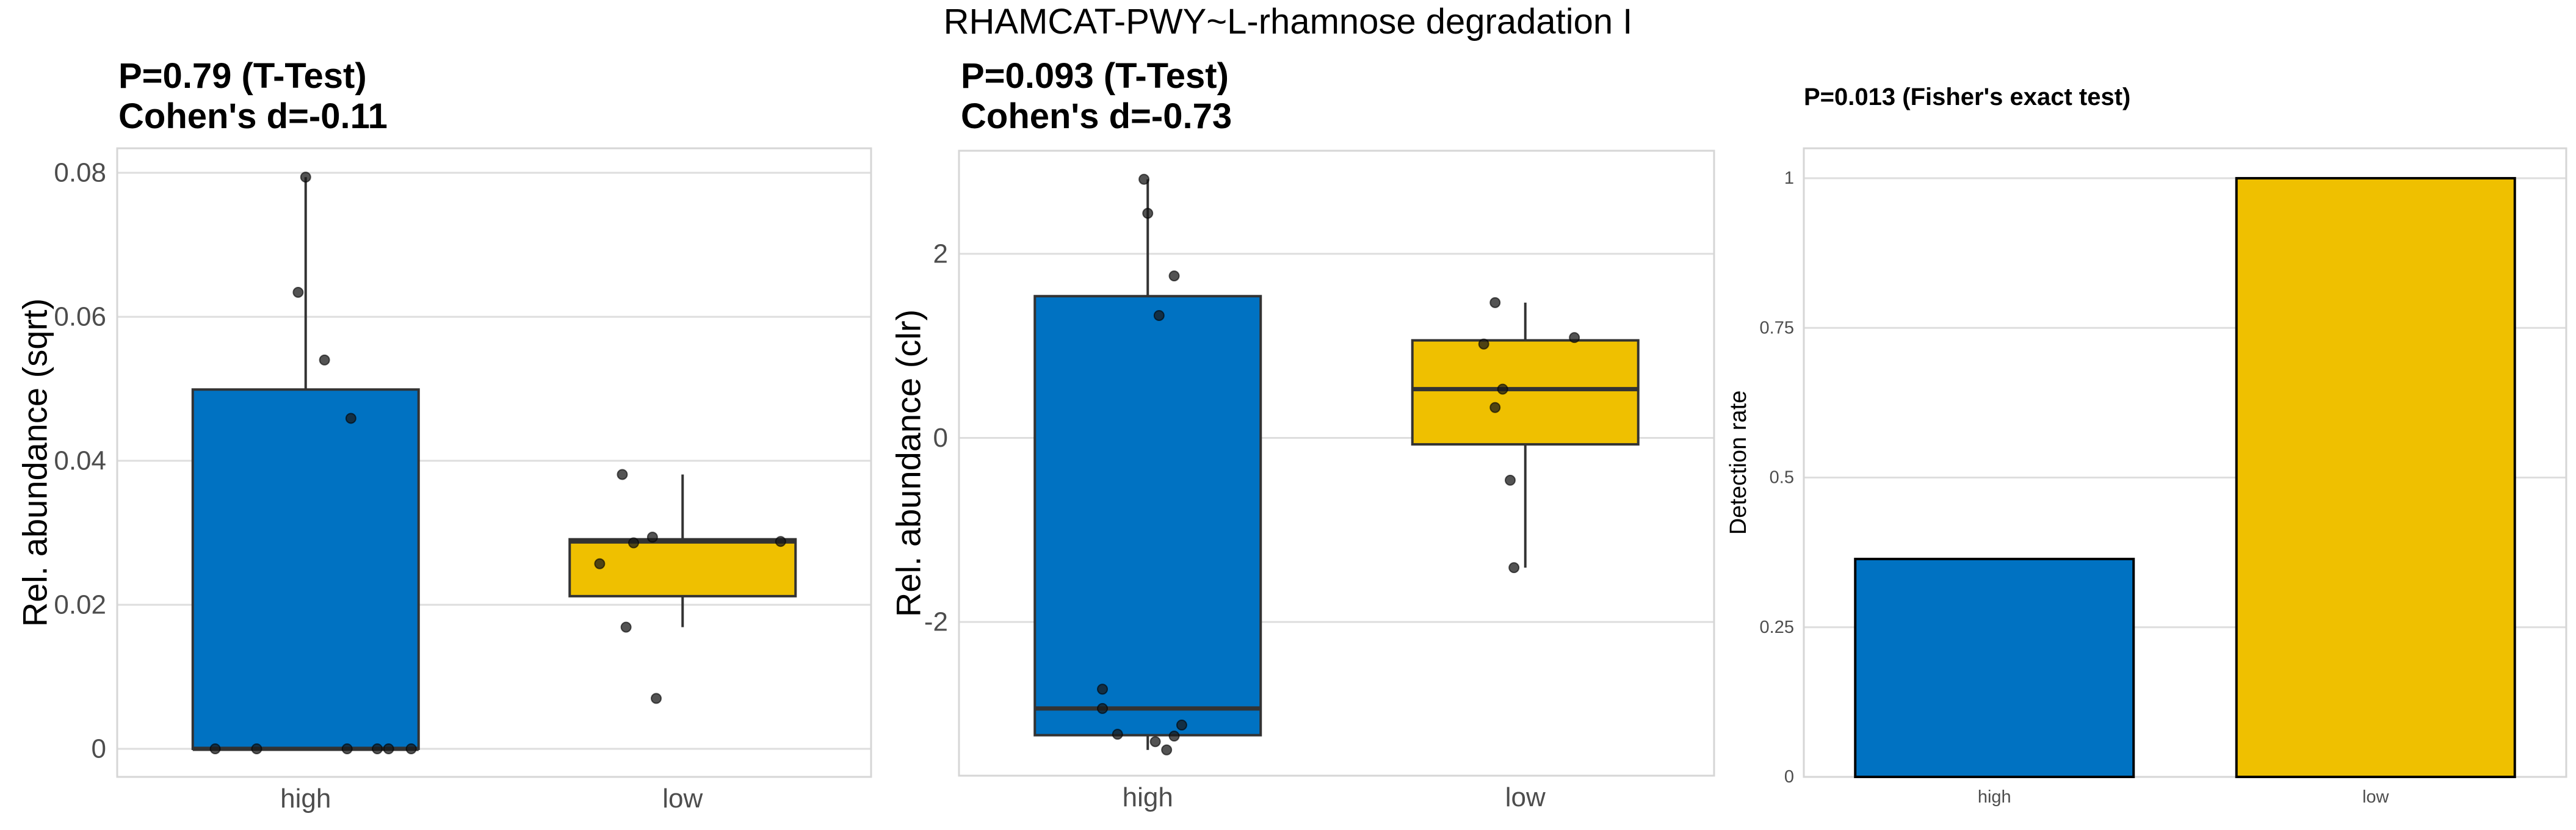  What do you see at coordinates (242, 76) in the screenshot?
I see `panel-1-title-line-1: P=0.79 (T-Test)` at bounding box center [242, 76].